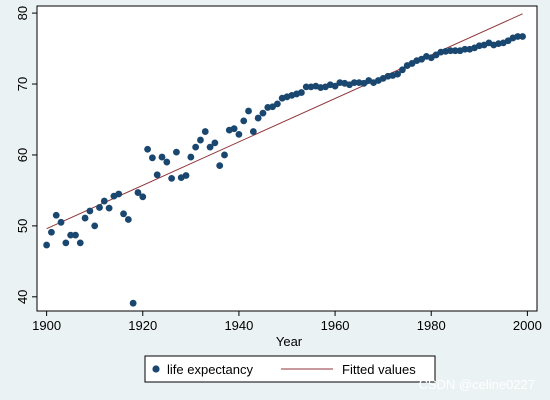 The width and height of the screenshot is (550, 400). I want to click on y-tick-label: 80, so click(22, 13).